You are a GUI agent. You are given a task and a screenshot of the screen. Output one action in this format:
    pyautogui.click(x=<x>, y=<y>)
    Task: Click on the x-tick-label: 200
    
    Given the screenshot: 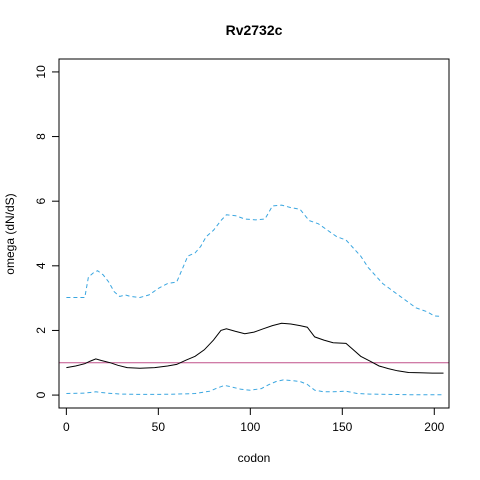 What is the action you would take?
    pyautogui.click(x=434, y=427)
    